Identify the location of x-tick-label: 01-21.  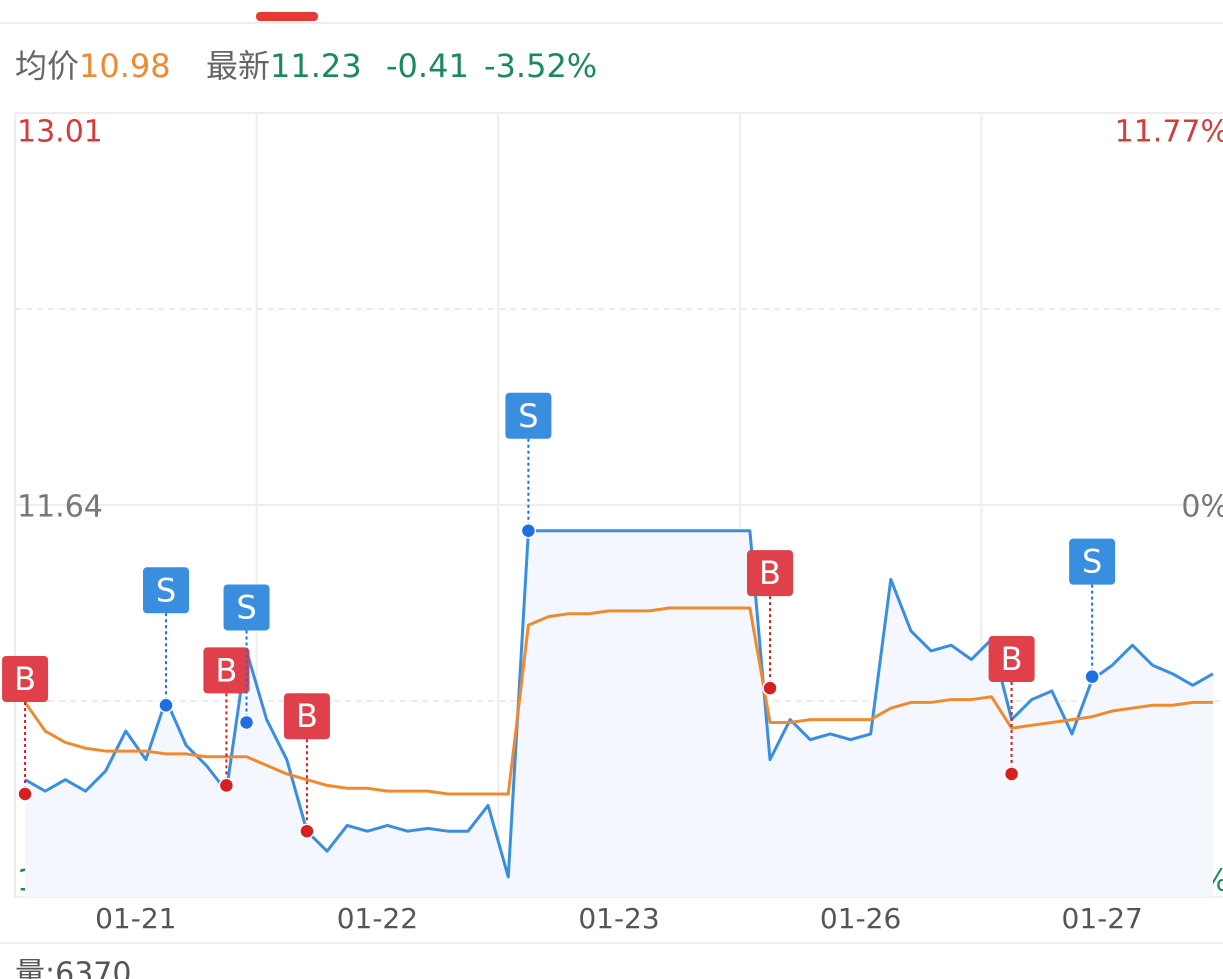
(135, 918).